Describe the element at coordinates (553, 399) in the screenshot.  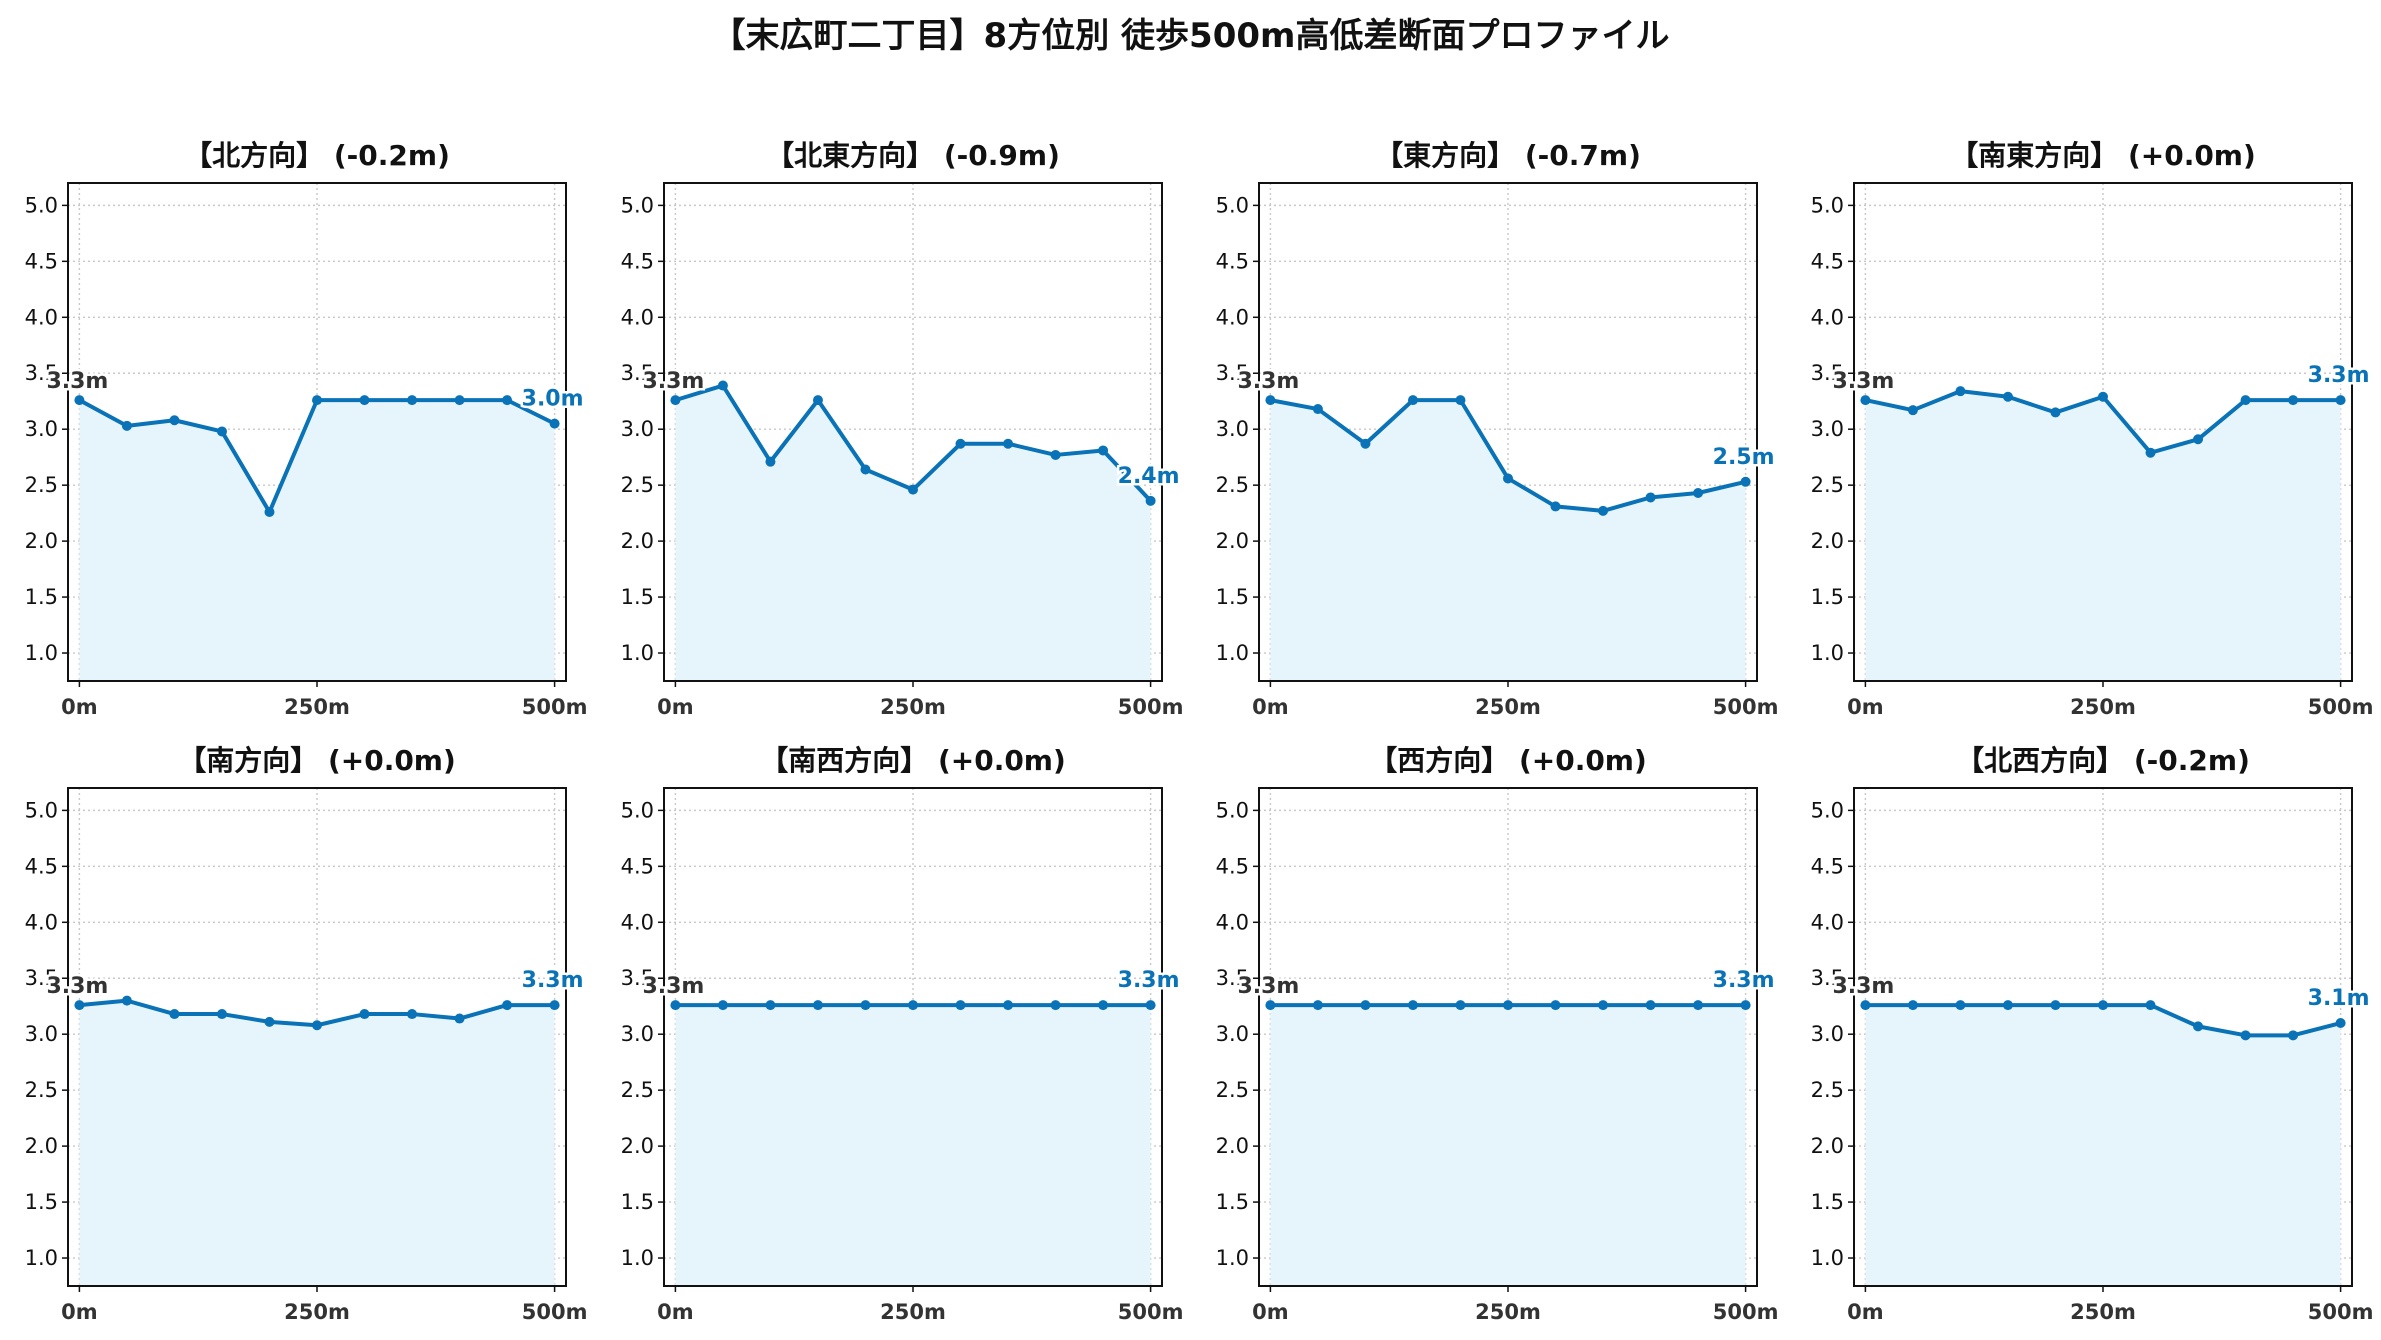
I see `end-elevation-label: 3.0m` at that location.